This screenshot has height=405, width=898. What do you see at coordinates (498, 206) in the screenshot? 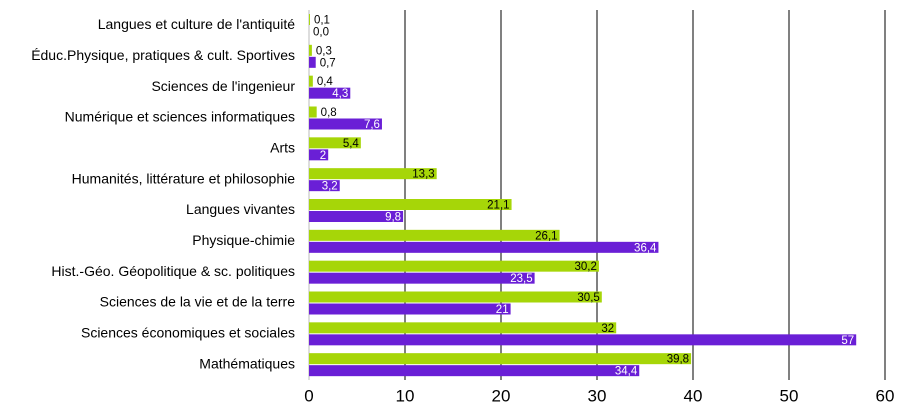
I see `data-label: 21,1` at bounding box center [498, 206].